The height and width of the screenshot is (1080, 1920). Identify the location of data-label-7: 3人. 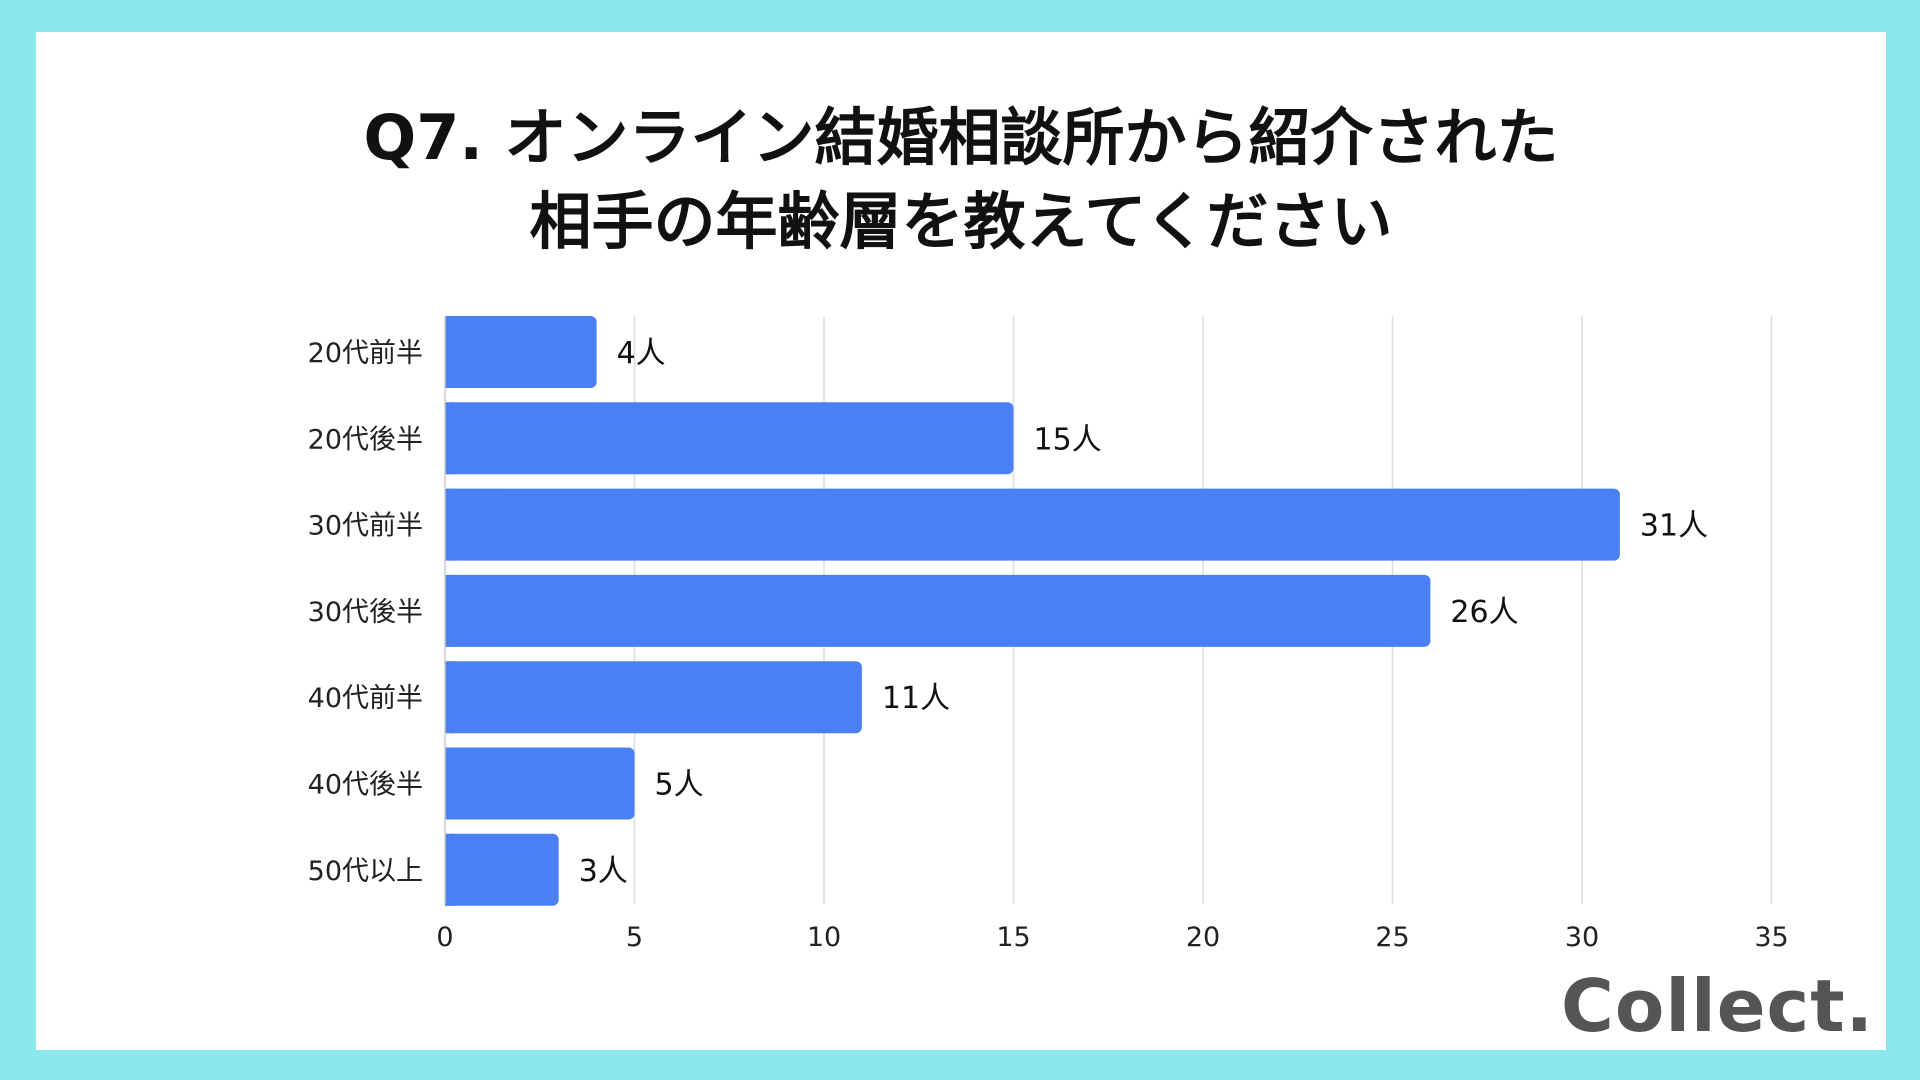
(603, 871).